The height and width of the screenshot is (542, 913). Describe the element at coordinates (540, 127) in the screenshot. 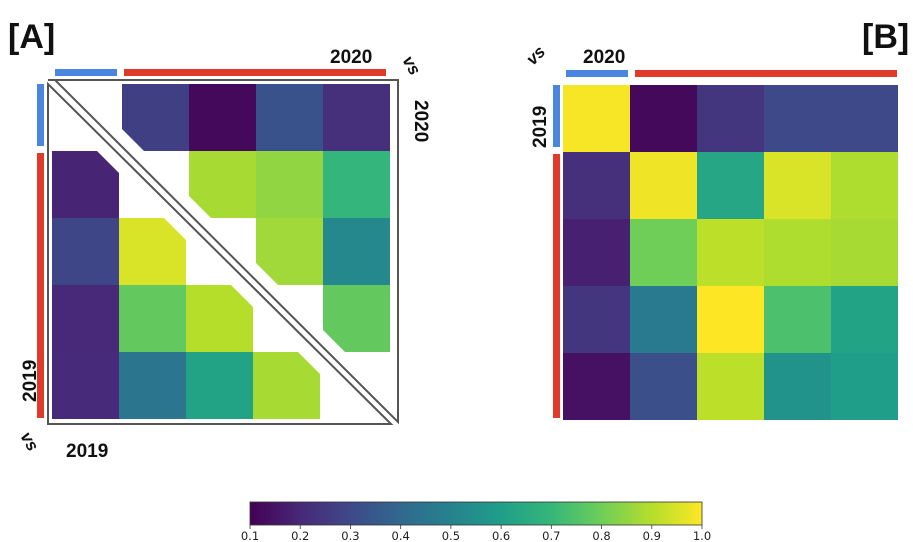

I see `panel-b-left-axis-label: 2019` at that location.